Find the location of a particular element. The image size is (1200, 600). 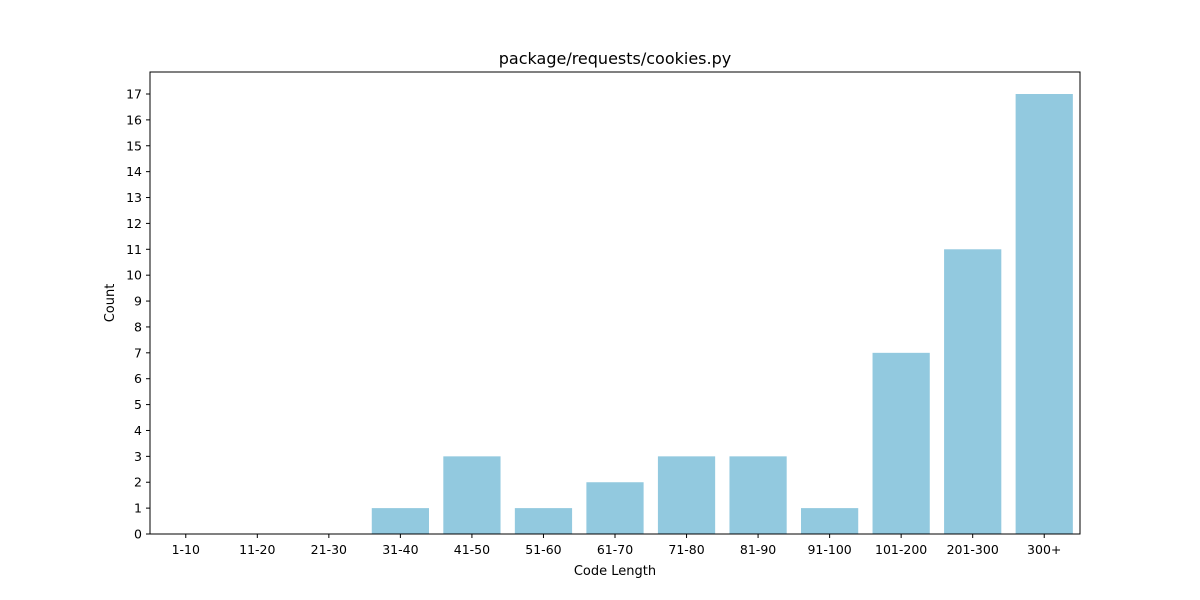

x-tick-label: 101-200 is located at coordinates (901, 549).